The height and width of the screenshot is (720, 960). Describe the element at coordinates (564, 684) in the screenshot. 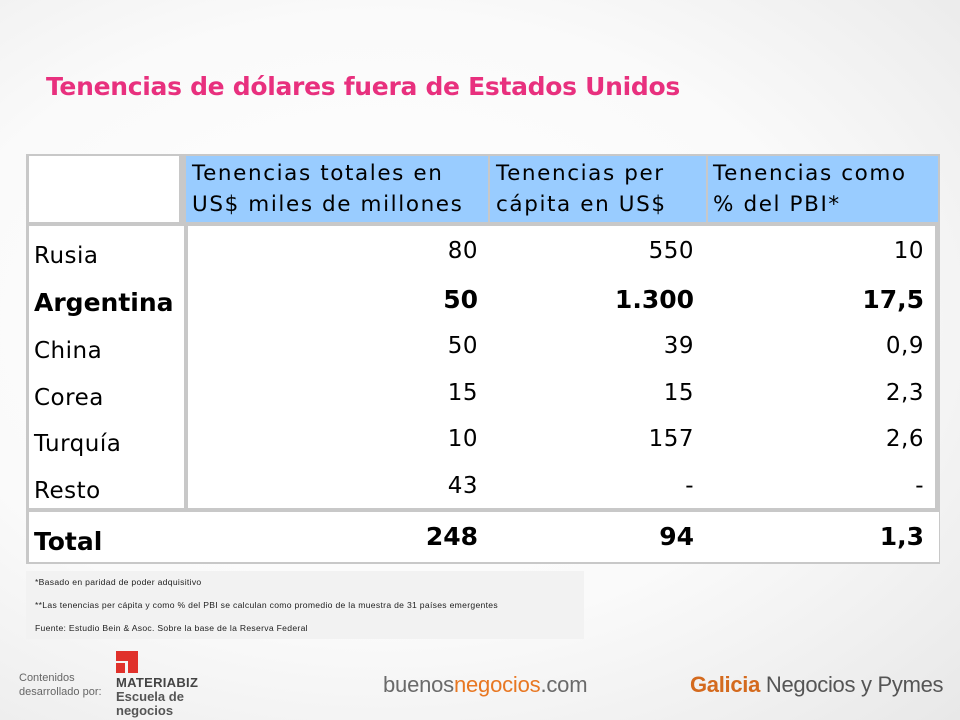

I see `buenosnegocios-part3: .com` at that location.